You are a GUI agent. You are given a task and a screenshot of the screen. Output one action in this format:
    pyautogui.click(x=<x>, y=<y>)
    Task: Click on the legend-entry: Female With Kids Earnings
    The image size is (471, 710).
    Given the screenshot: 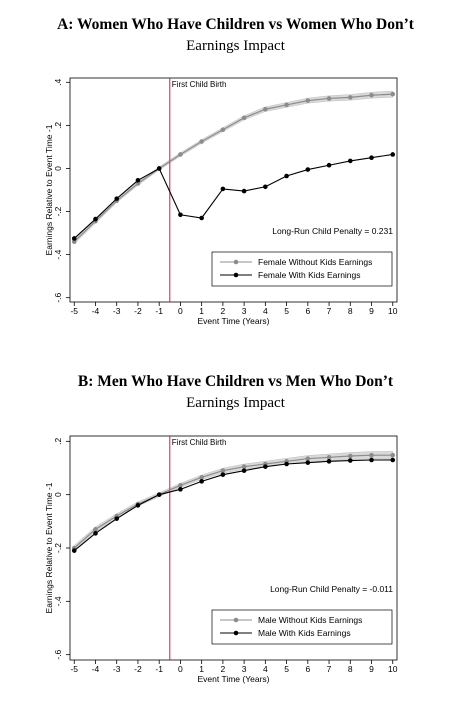 What is the action you would take?
    pyautogui.click(x=309, y=275)
    